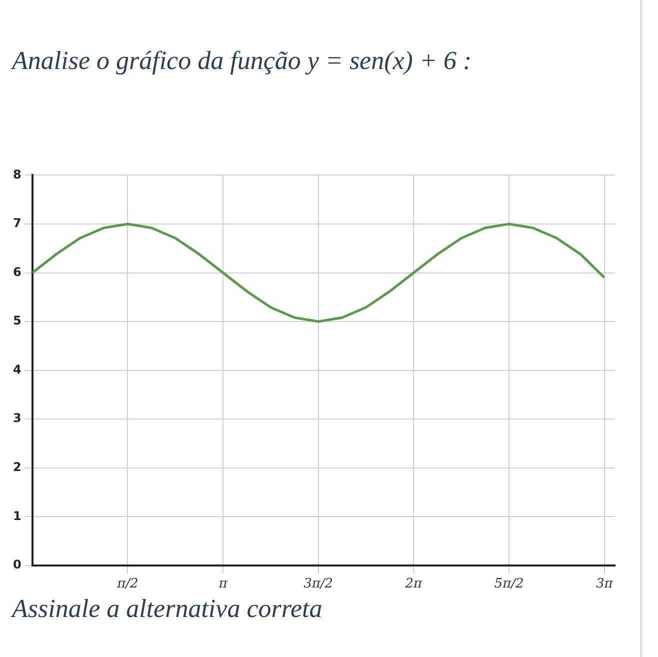  I want to click on y-tick-label: 0, so click(17, 565).